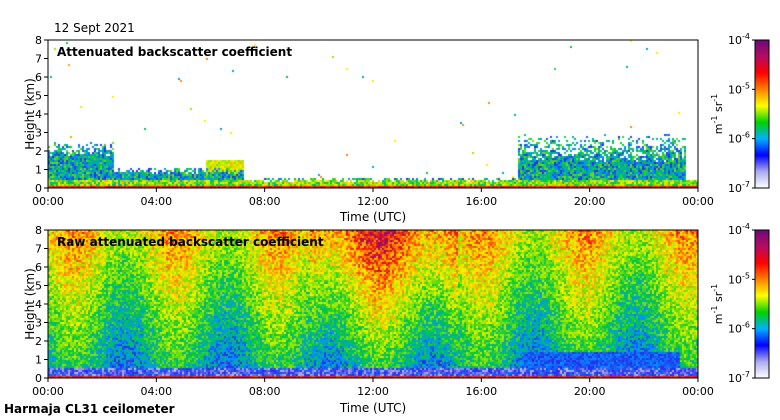 The image size is (780, 420). What do you see at coordinates (190, 242) in the screenshot?
I see `panel-title: Raw attenuated backscatter coefficient` at bounding box center [190, 242].